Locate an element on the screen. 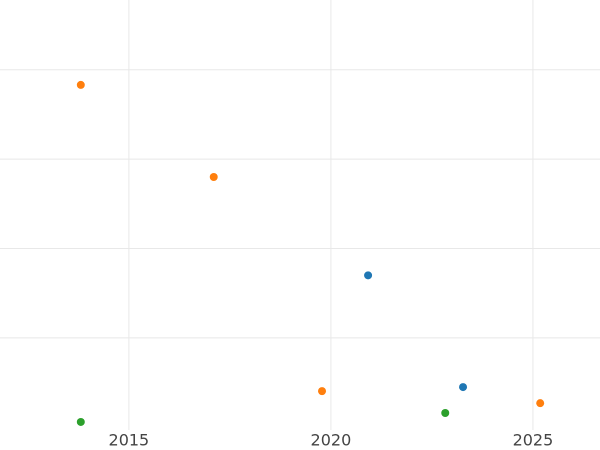  x-tick-label: 2025 is located at coordinates (533, 440).